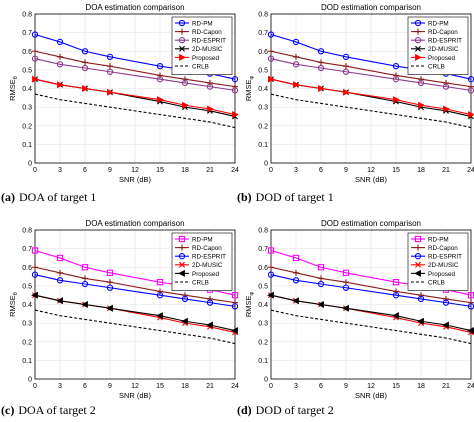 This screenshot has width=474, height=422. Describe the element at coordinates (371, 7) in the screenshot. I see `chart-title: DOD estimation comparison` at that location.